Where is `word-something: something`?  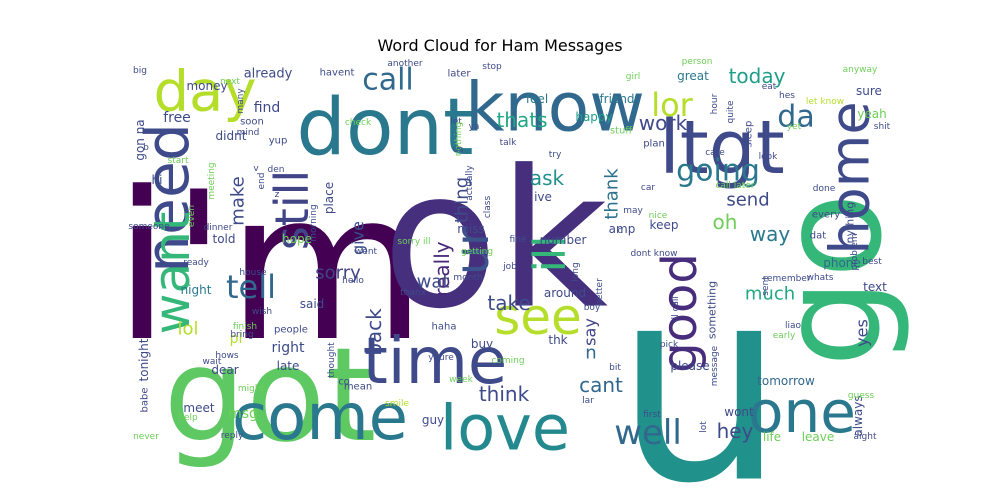
word-something: something is located at coordinates (712, 310).